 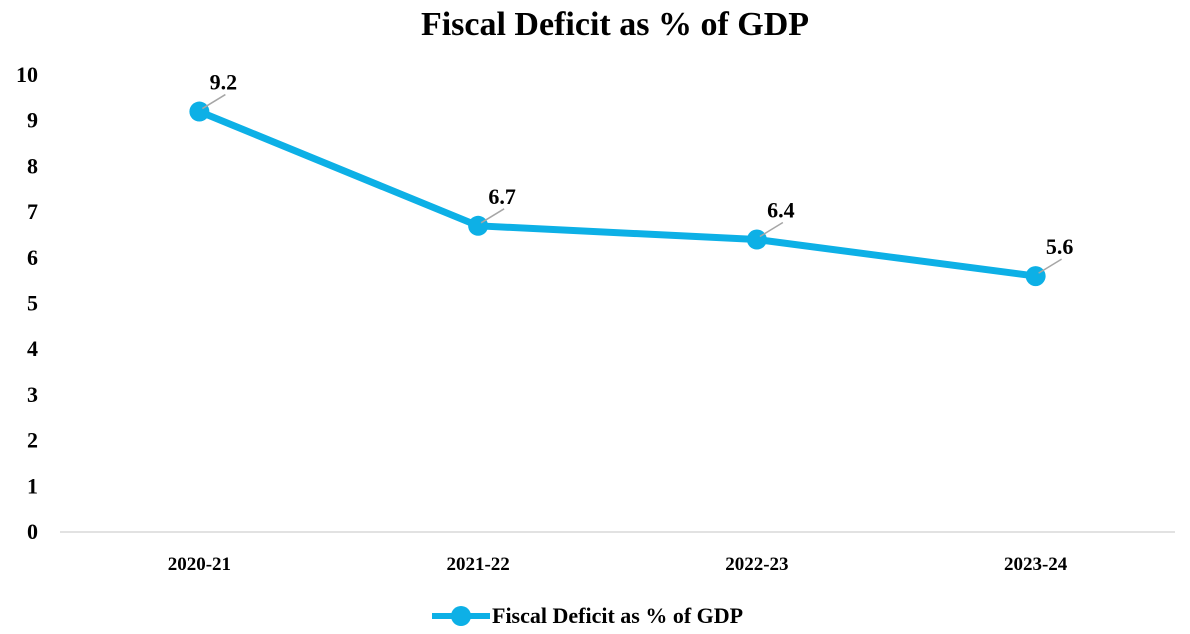 I want to click on y-tick-label: 8, so click(x=32, y=165).